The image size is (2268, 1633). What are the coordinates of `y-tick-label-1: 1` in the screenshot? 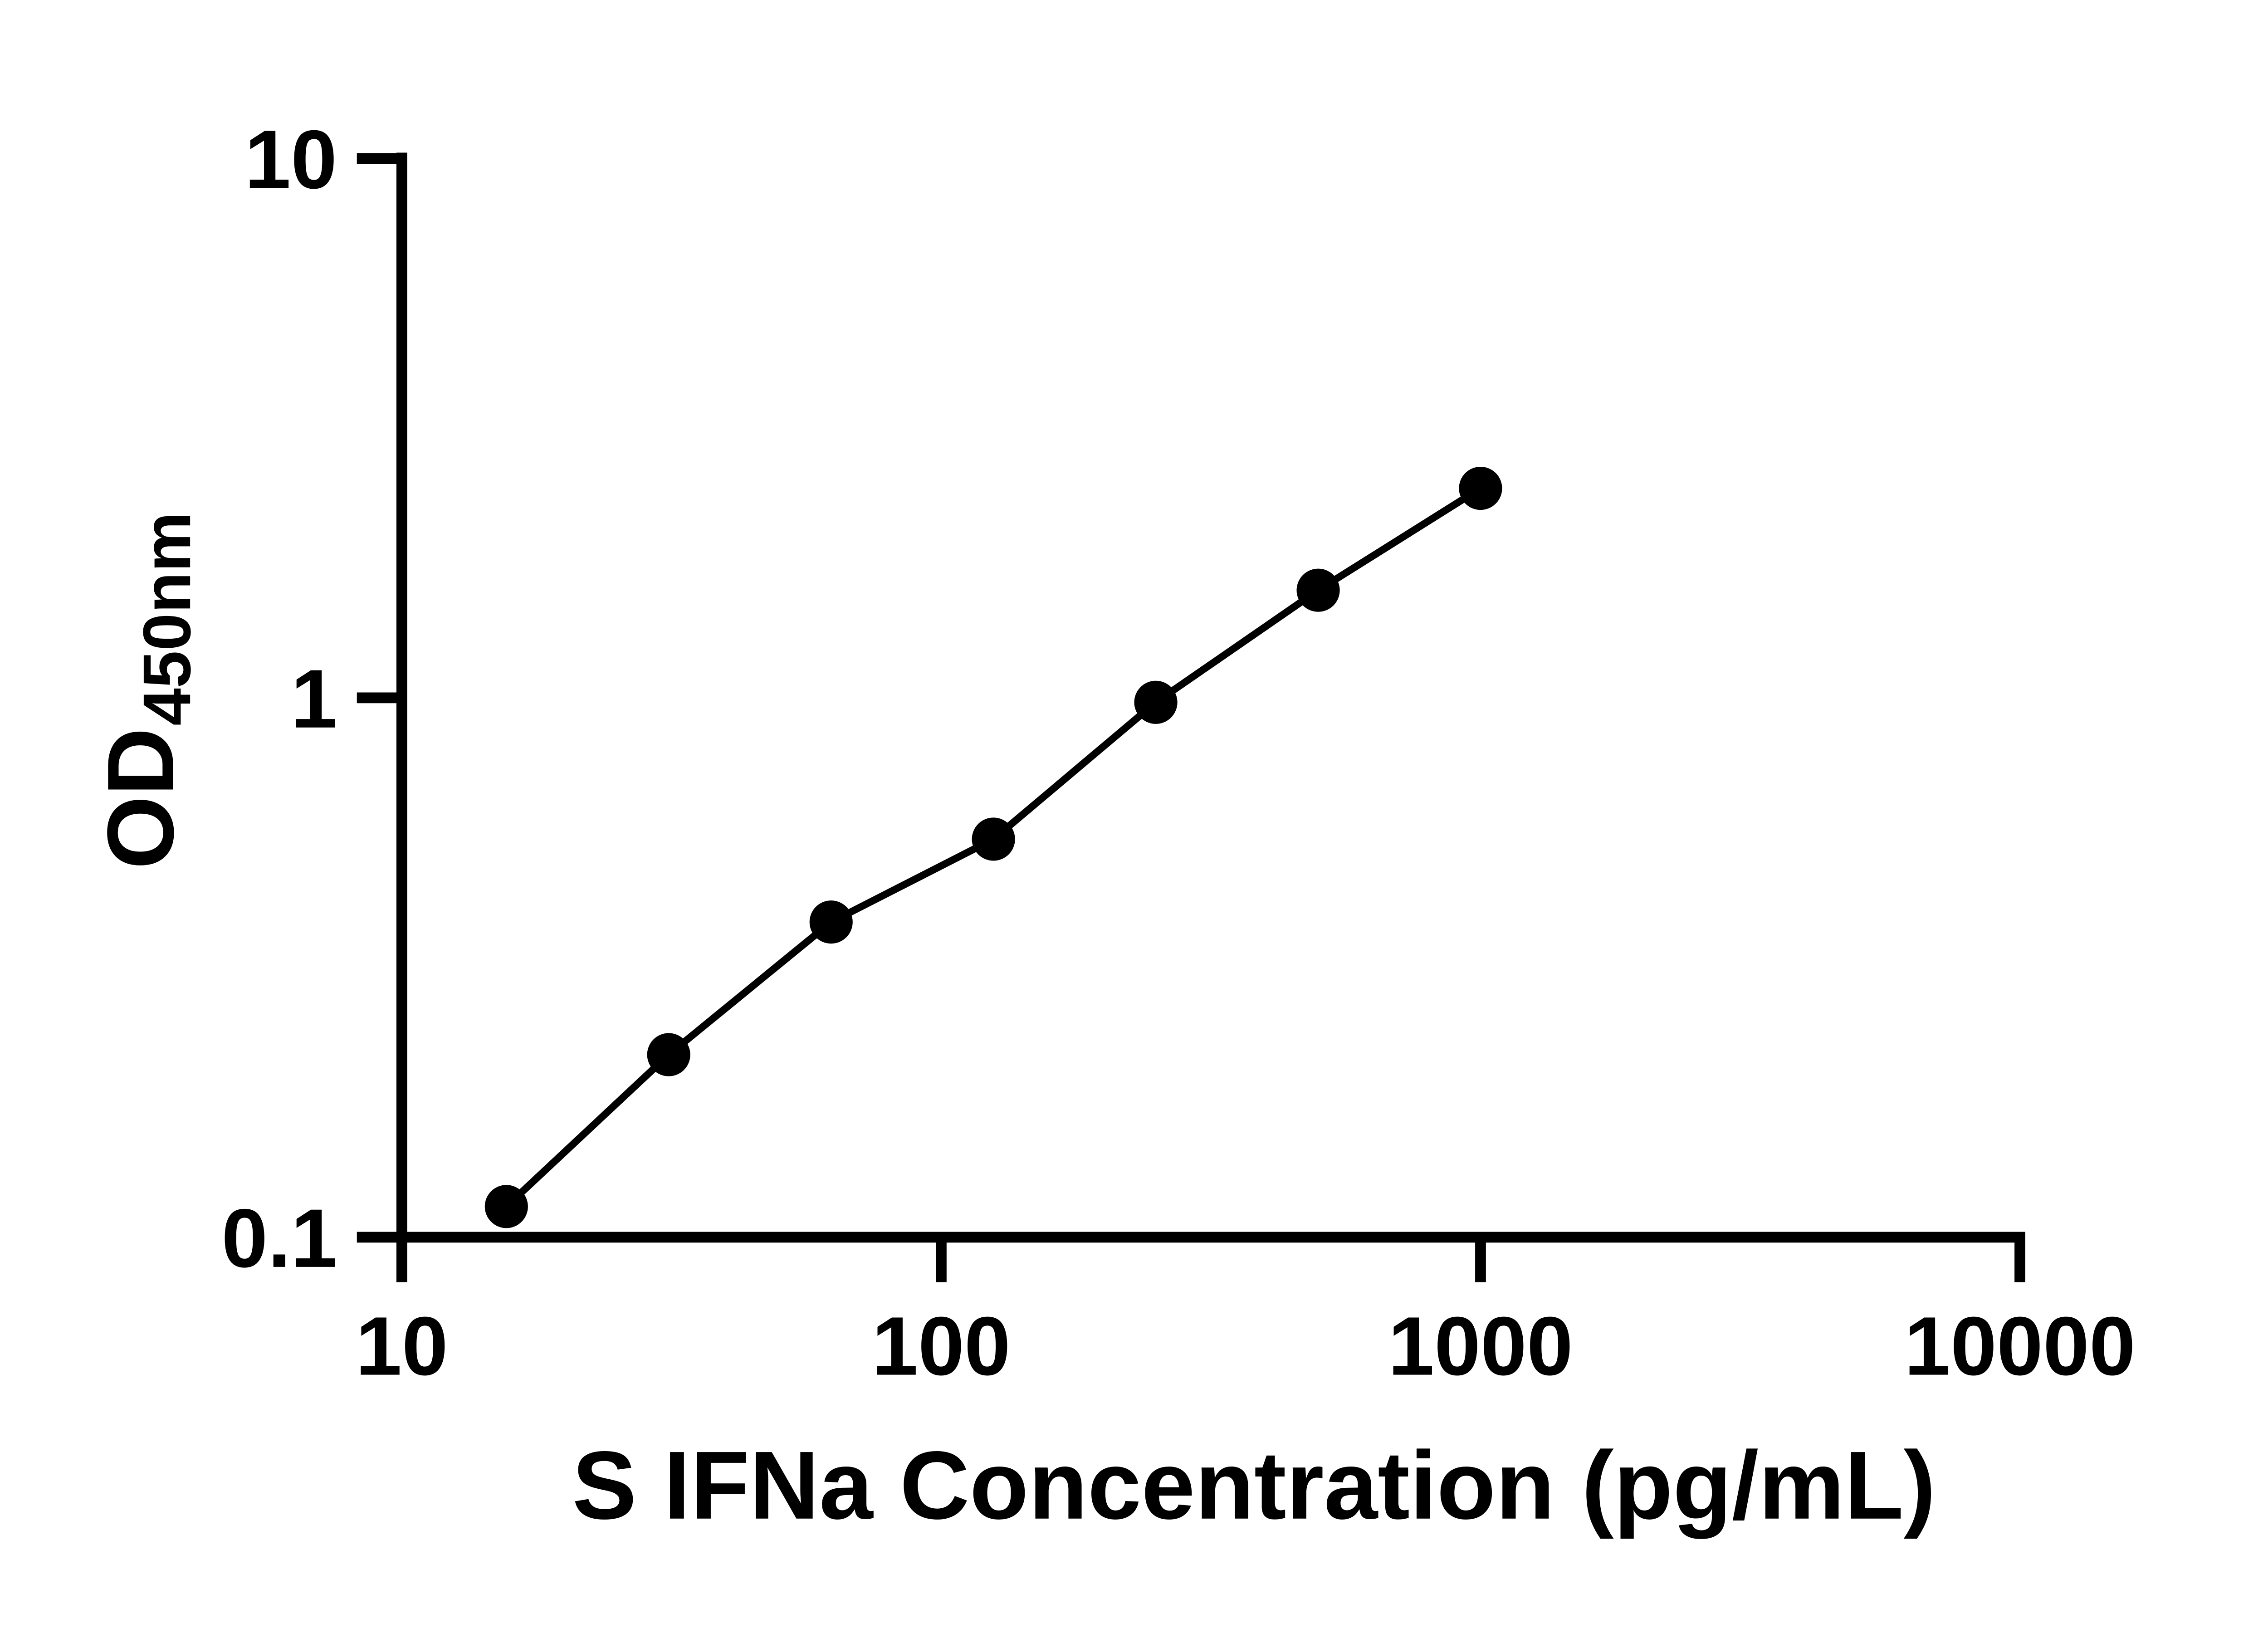 It's located at (314, 698).